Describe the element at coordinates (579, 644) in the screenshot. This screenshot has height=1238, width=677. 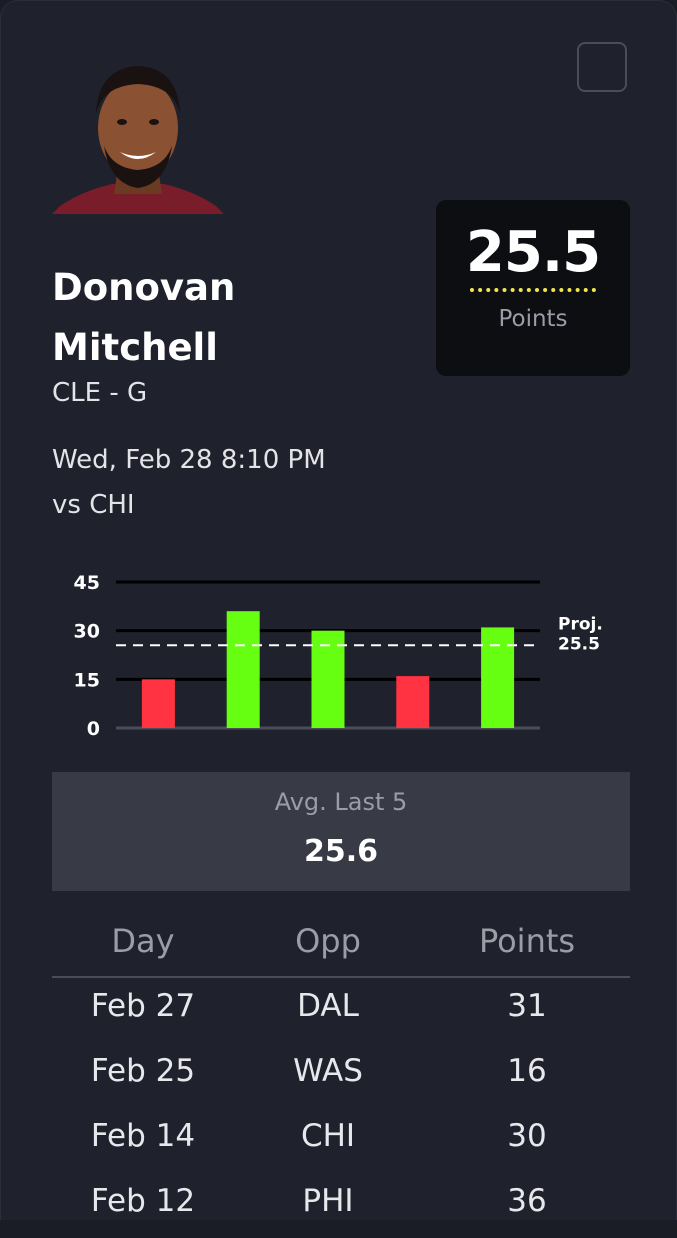
I see `projection-threshold-value: 25.5` at that location.